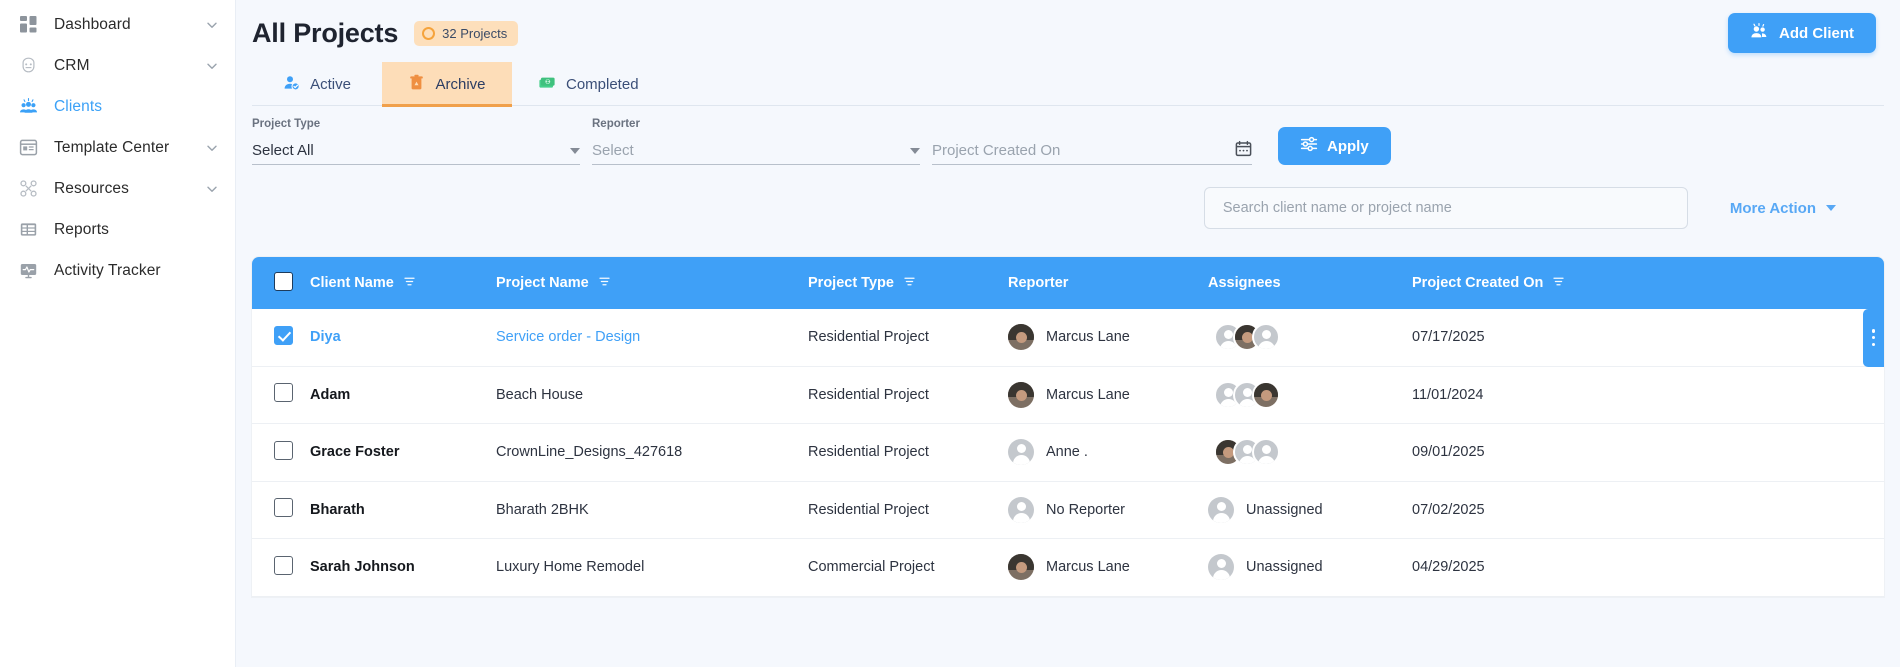  What do you see at coordinates (403, 337) in the screenshot?
I see `cell-client-name: Diya` at bounding box center [403, 337].